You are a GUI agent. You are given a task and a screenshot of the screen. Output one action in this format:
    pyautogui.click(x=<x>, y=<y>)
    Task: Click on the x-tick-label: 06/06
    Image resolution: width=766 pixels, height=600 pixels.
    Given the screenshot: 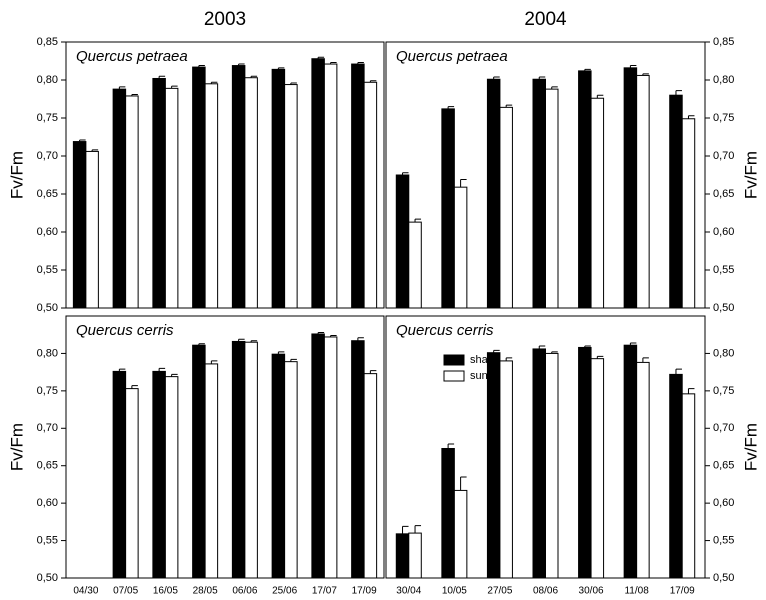 What is the action you would take?
    pyautogui.click(x=244, y=591)
    